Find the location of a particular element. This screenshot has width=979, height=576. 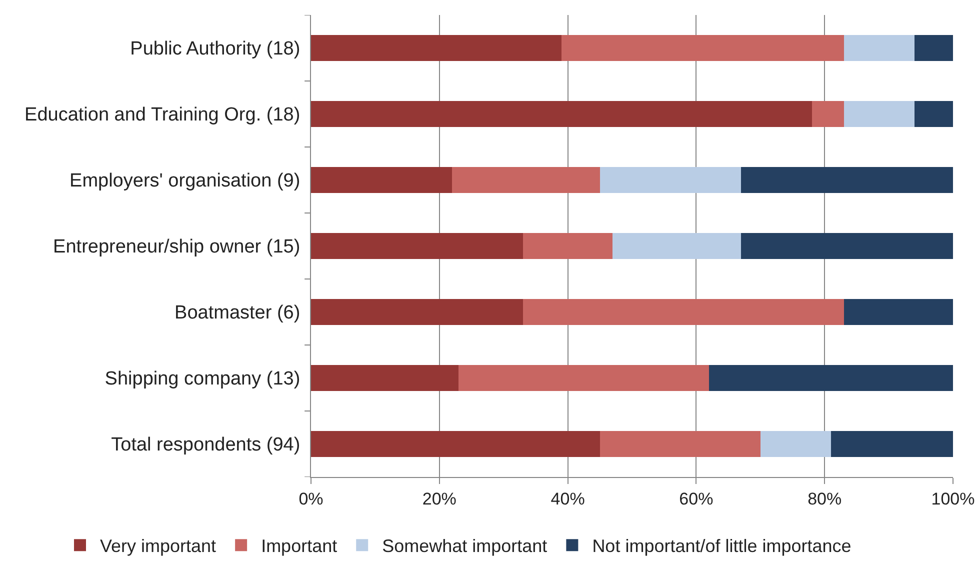

x-tick-label: 80% is located at coordinates (825, 498).